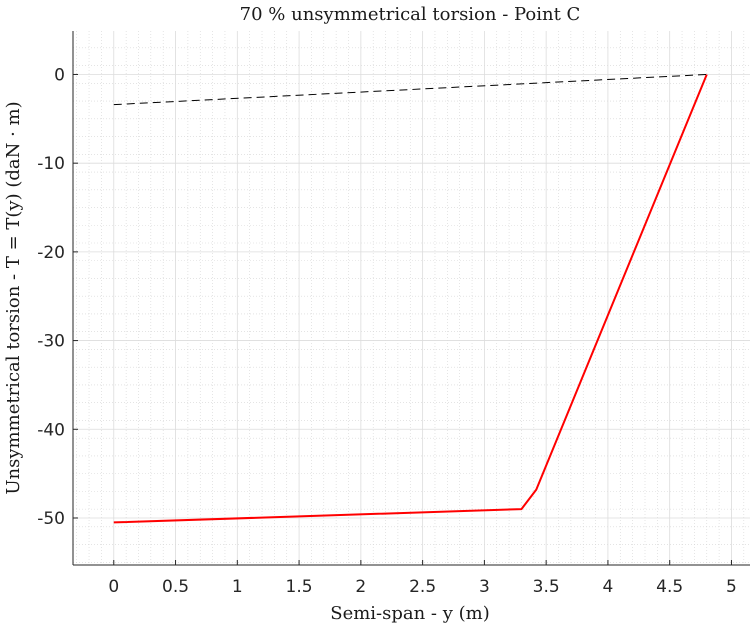 The width and height of the screenshot is (754, 629). What do you see at coordinates (731, 587) in the screenshot?
I see `x-tick-label: 5` at bounding box center [731, 587].